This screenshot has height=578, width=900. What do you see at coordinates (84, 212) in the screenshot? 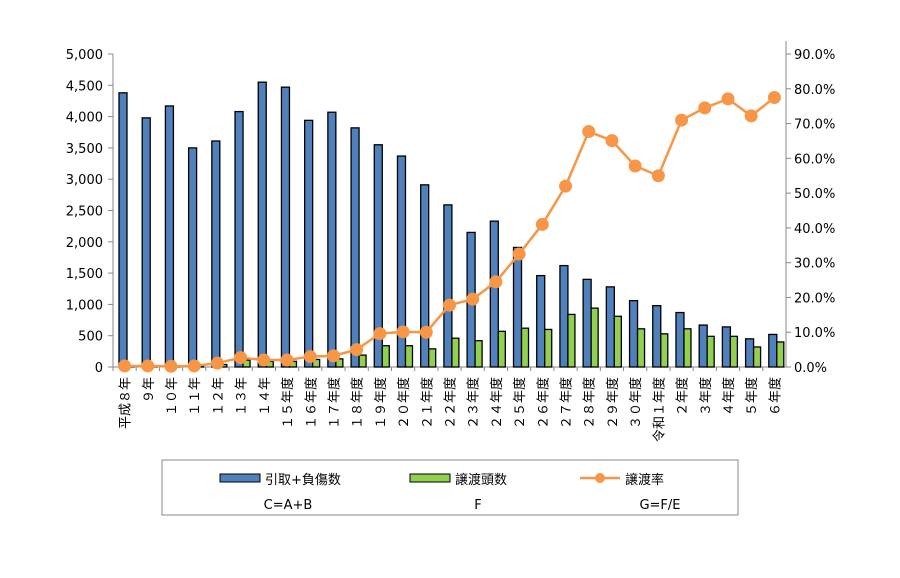
I see `left-tick-label: 2,500` at bounding box center [84, 212].